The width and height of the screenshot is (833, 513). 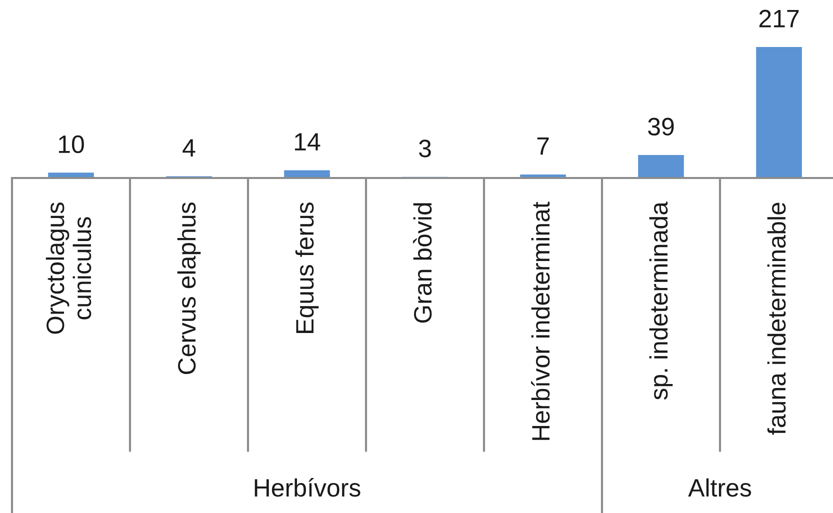 What do you see at coordinates (543, 146) in the screenshot?
I see `data-label: 7` at bounding box center [543, 146].